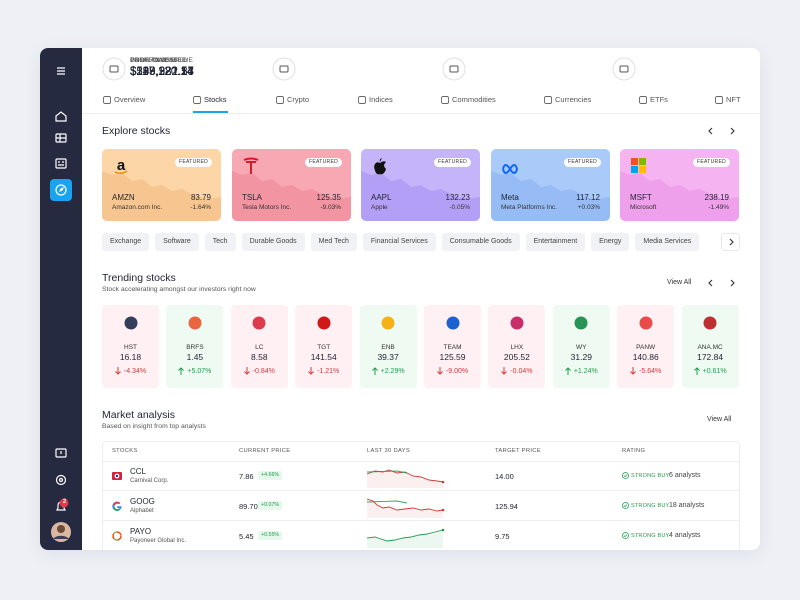 The image size is (800, 600). What do you see at coordinates (130, 346) in the screenshot?
I see `trend-card: HST 16.18 -4.34%` at bounding box center [130, 346].